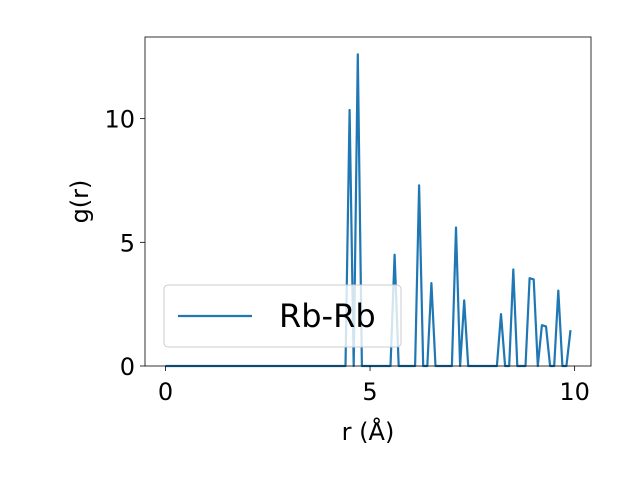 This screenshot has width=640, height=480. I want to click on legend: Rb-Rb, so click(282, 316).